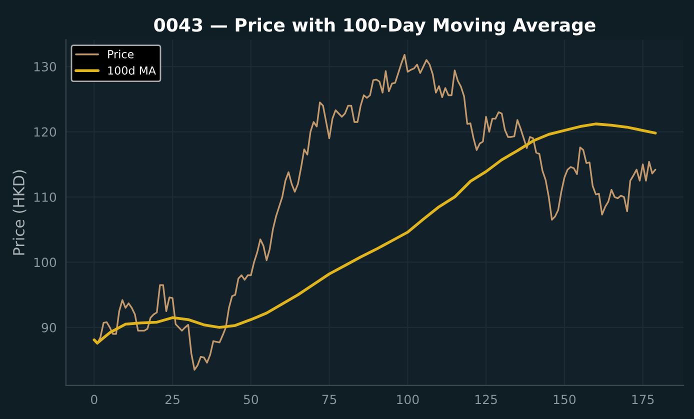 This screenshot has height=419, width=694. I want to click on x-tick-label: 75, so click(329, 399).